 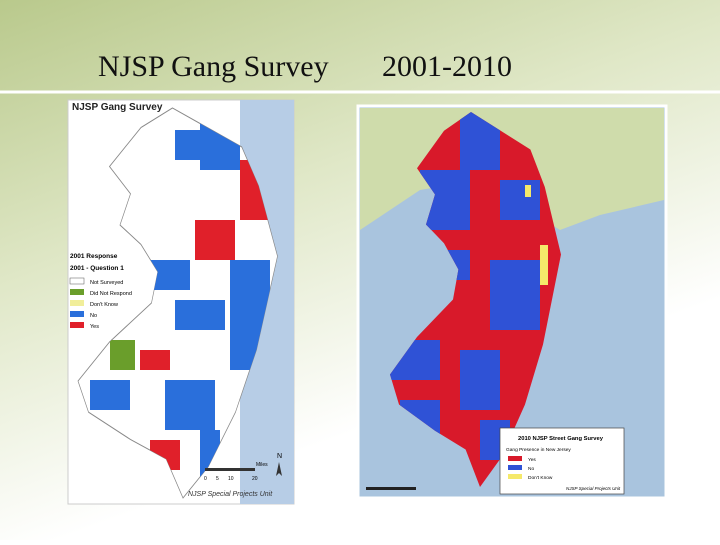 What do you see at coordinates (117, 107) in the screenshot?
I see `map-2001-title: NJSP Gang Survey` at bounding box center [117, 107].